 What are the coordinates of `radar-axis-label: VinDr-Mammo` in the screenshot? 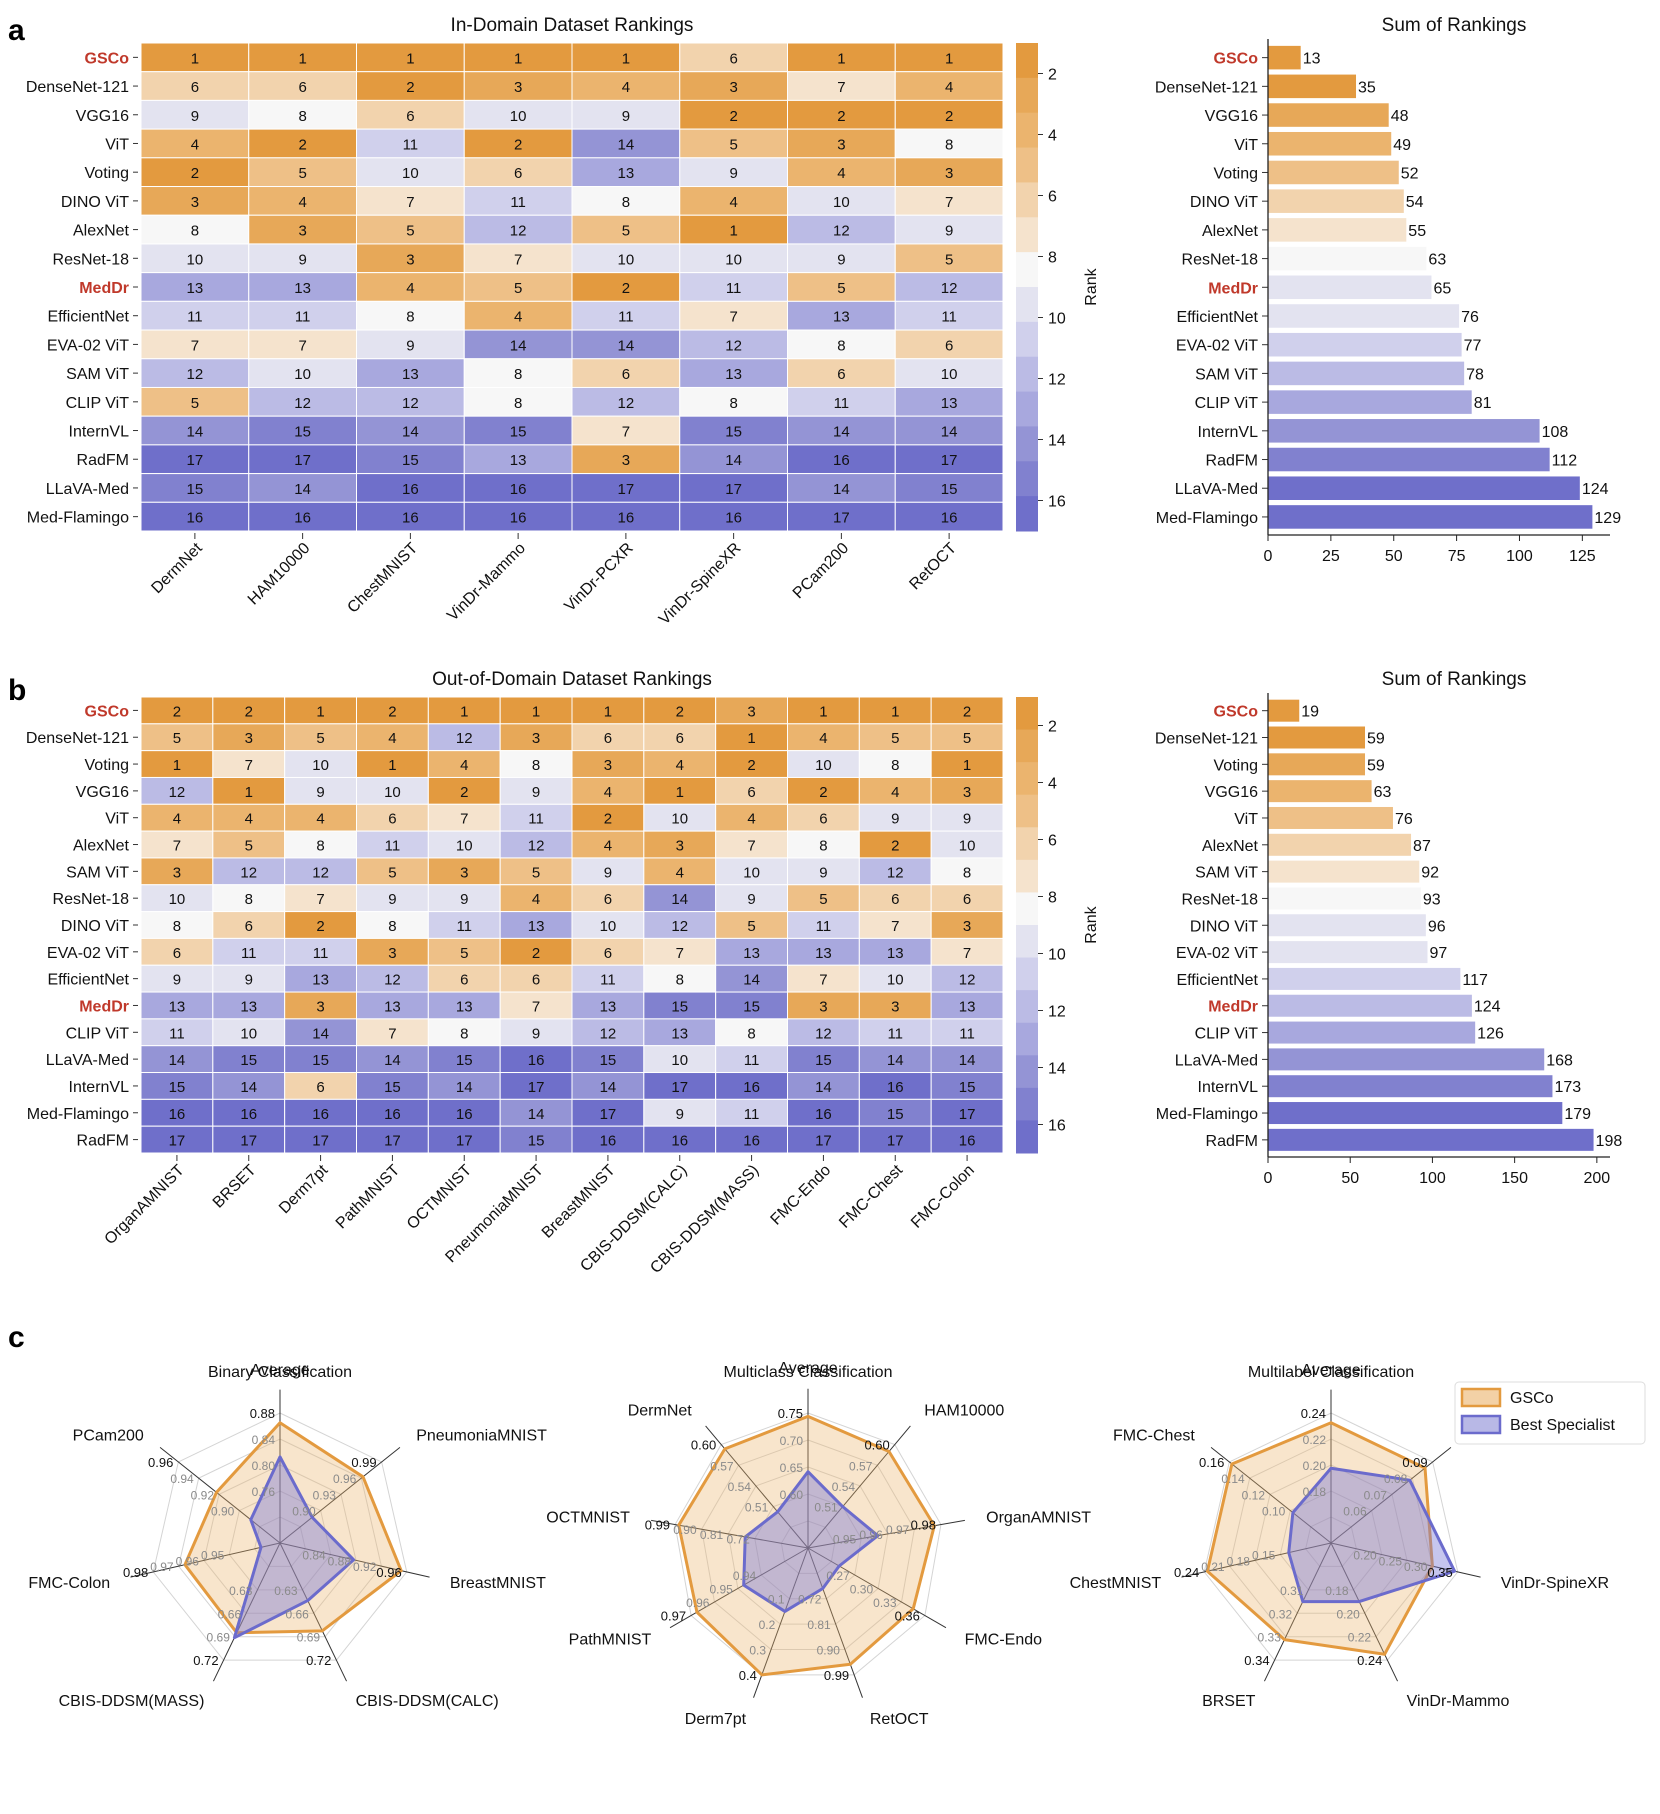 It's located at (1458, 1701).